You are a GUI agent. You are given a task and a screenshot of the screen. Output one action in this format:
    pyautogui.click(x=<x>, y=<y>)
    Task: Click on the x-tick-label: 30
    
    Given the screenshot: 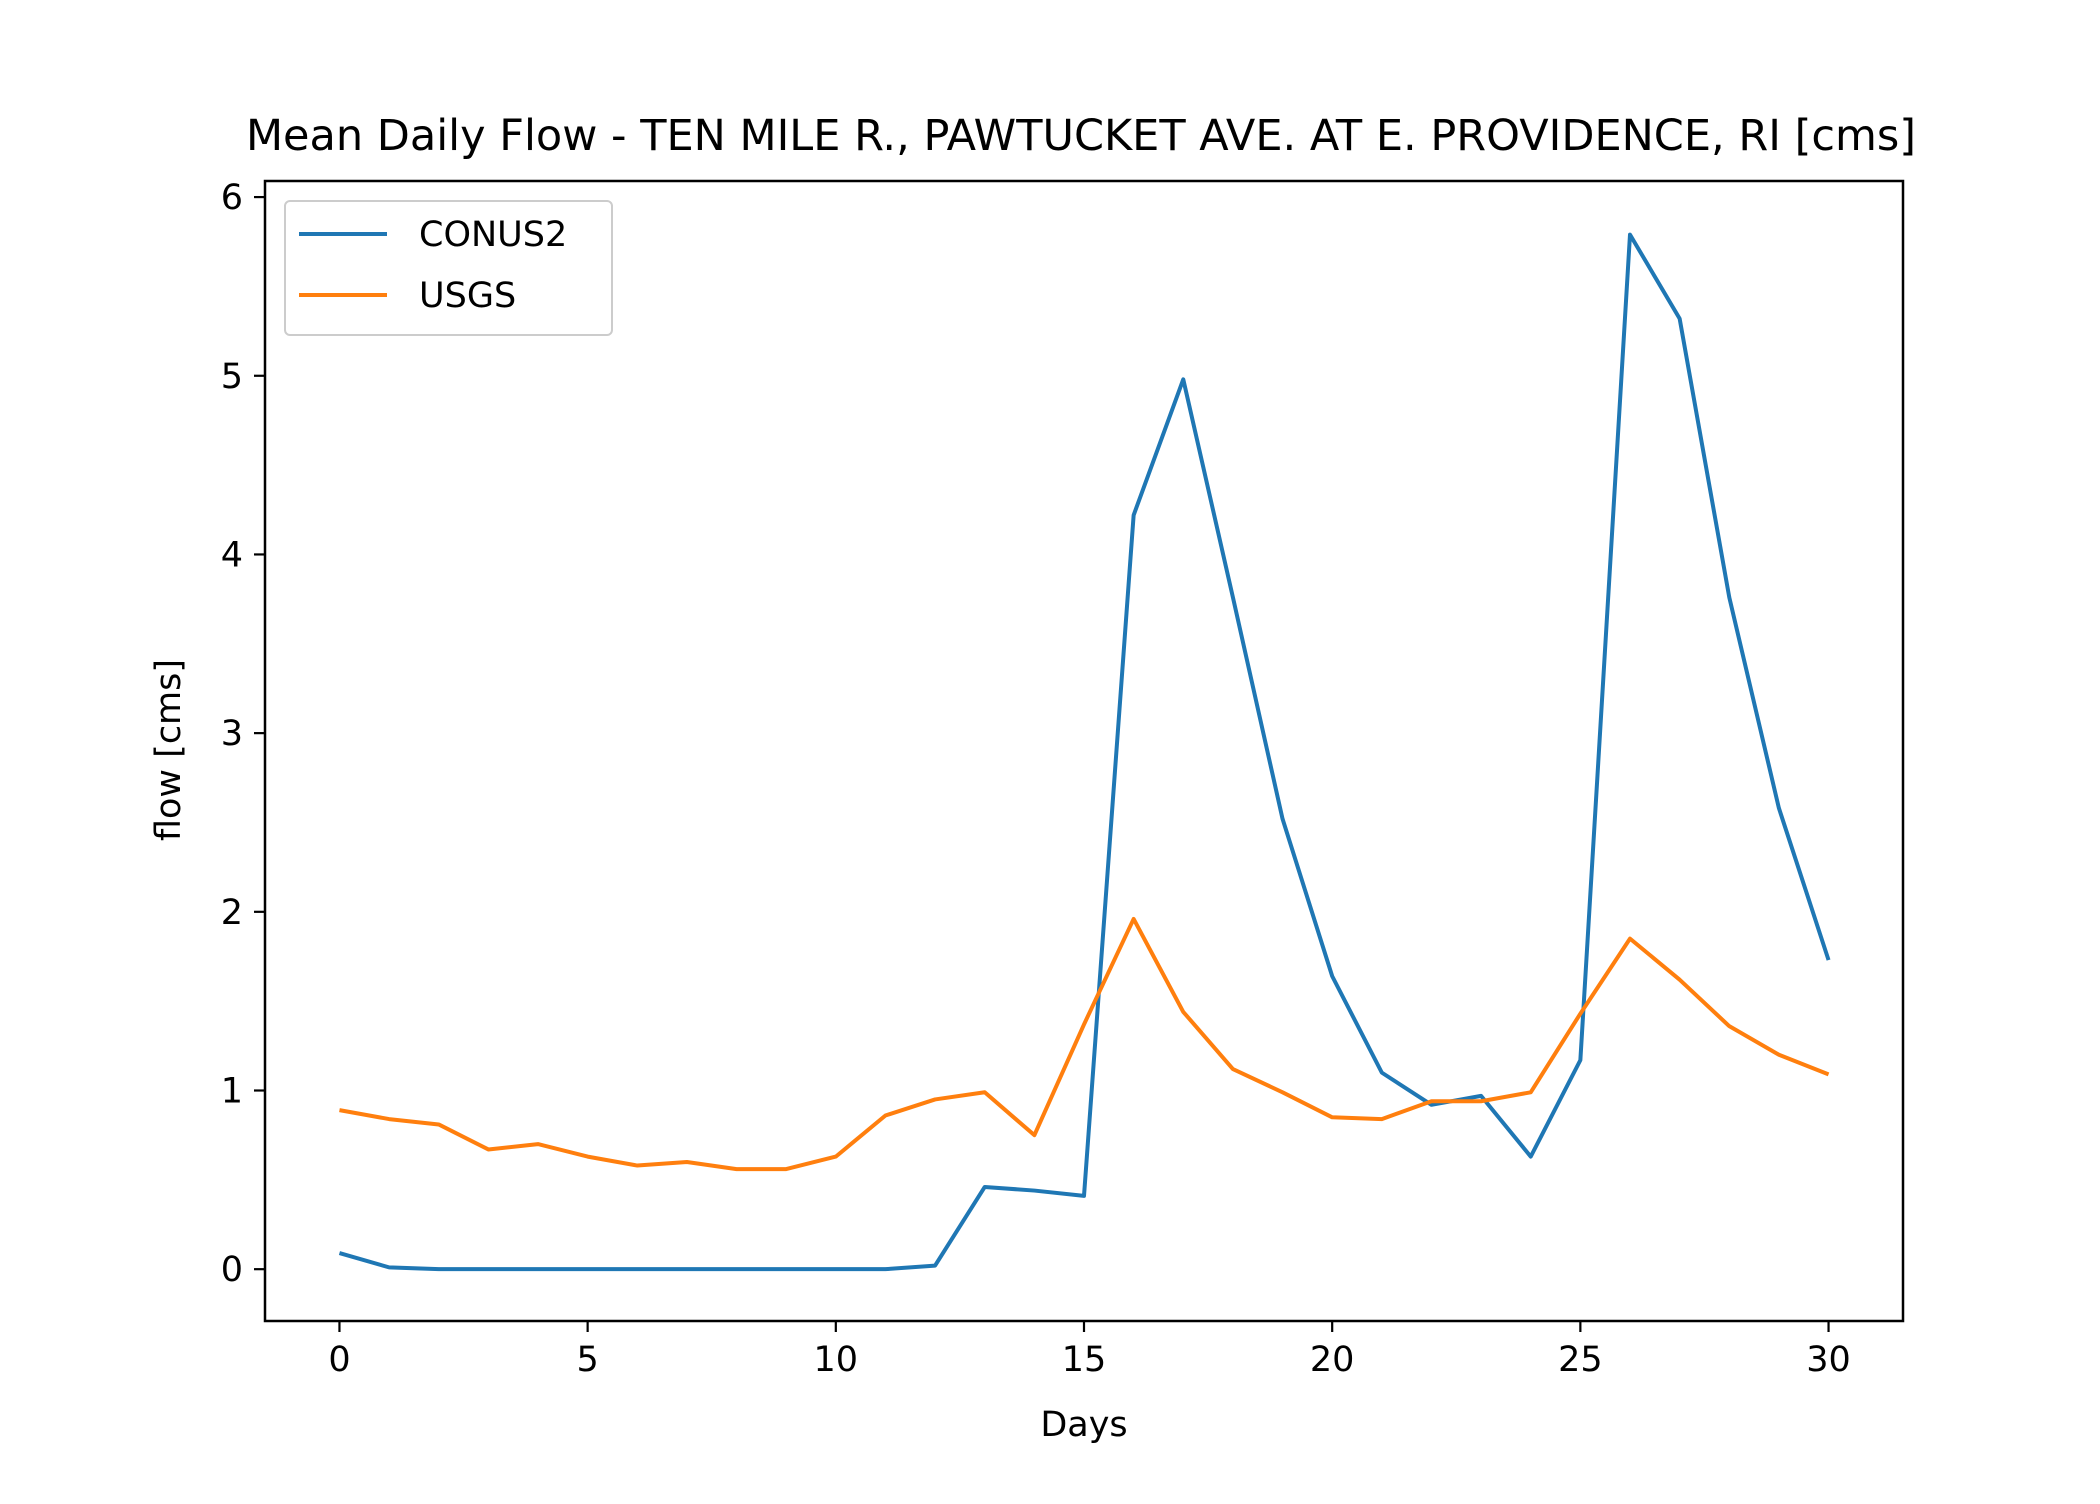 What is the action you would take?
    pyautogui.click(x=1828, y=1360)
    